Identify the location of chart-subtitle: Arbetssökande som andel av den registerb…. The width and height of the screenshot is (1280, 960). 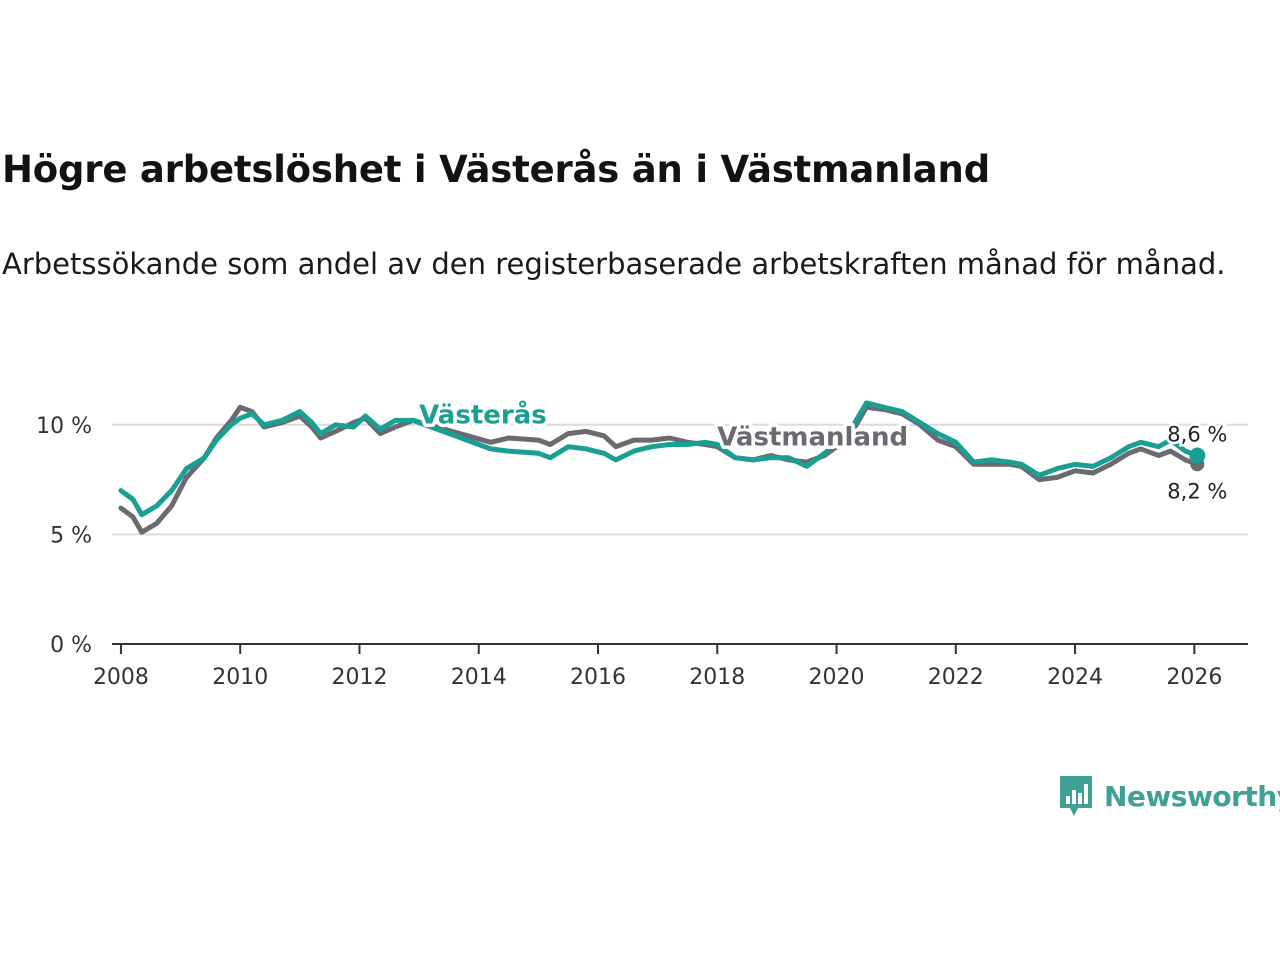
(614, 264).